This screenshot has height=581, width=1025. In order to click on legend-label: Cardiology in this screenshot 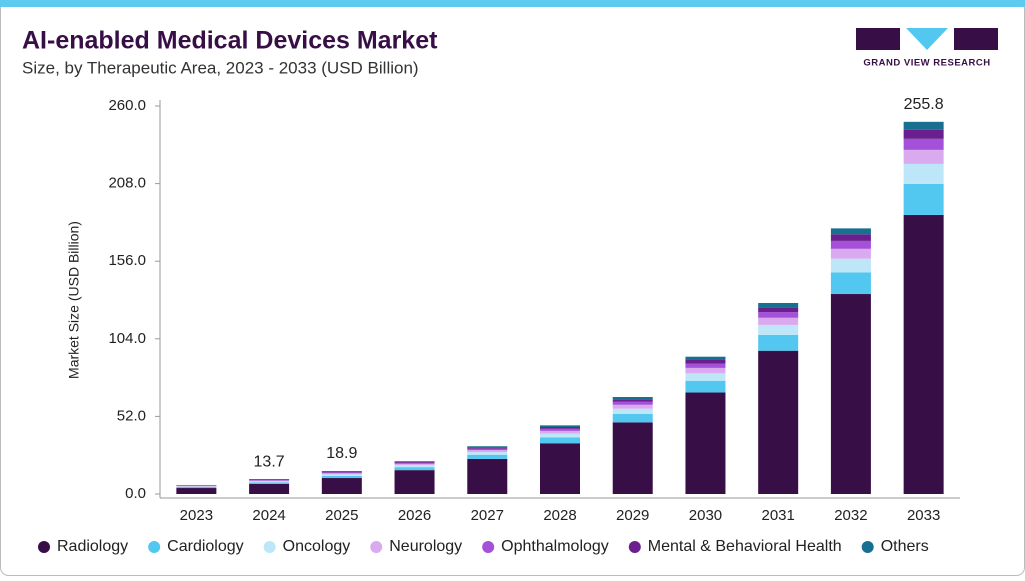, I will do `click(205, 546)`.